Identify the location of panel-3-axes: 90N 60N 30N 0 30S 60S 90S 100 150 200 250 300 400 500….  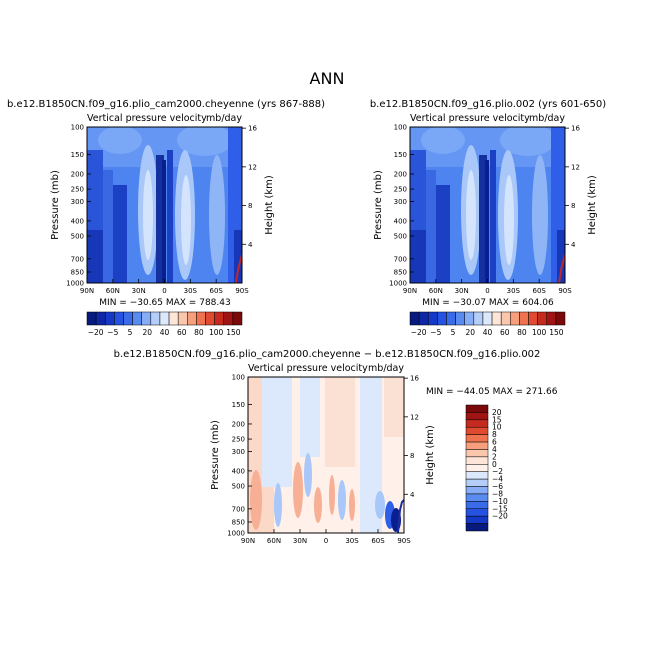
(323, 460).